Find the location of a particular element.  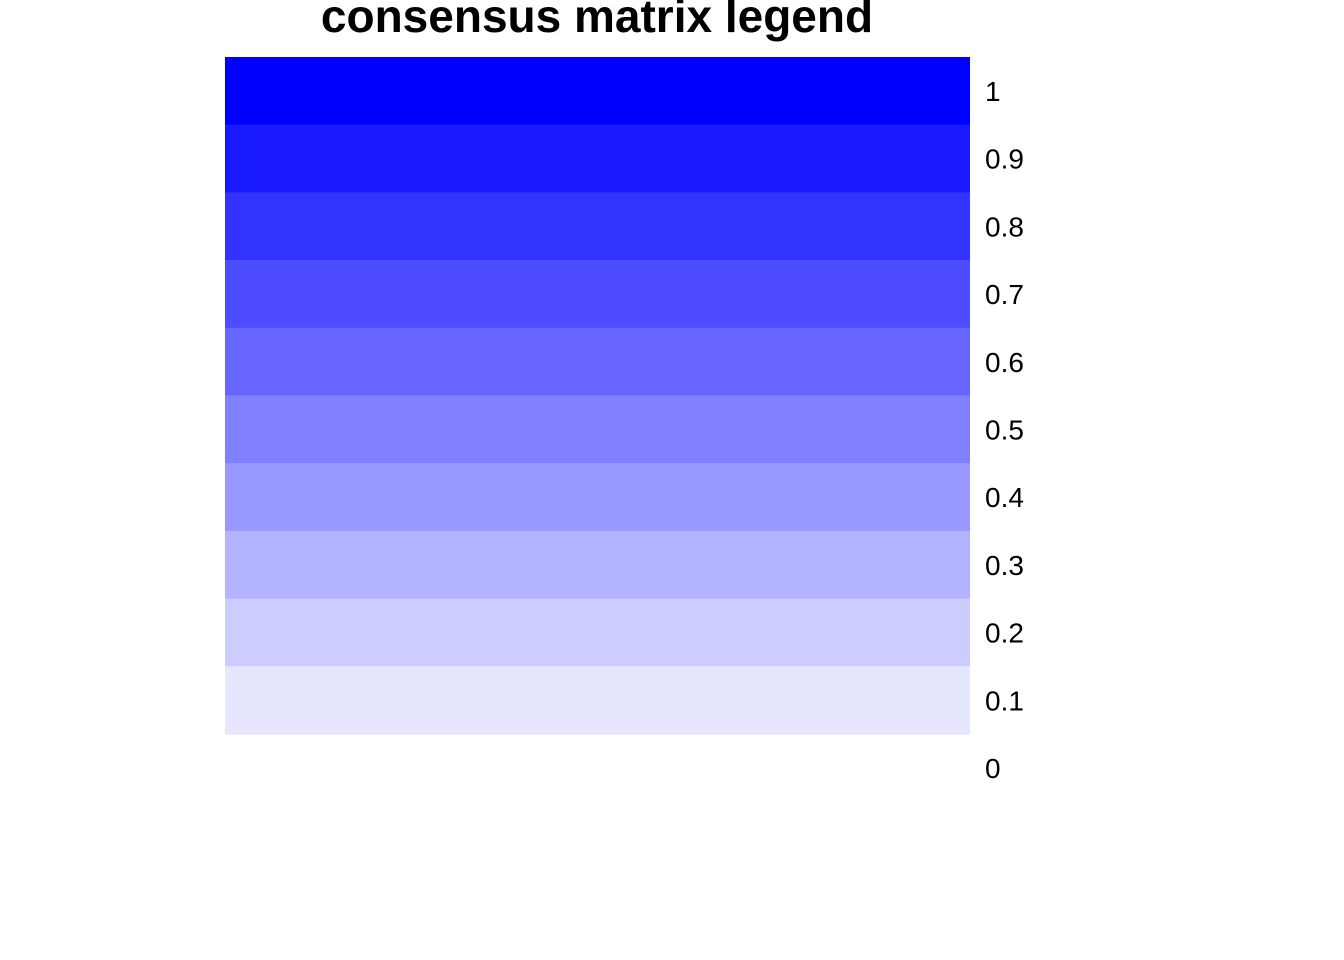

tick-label: 0.7 is located at coordinates (1004, 294).